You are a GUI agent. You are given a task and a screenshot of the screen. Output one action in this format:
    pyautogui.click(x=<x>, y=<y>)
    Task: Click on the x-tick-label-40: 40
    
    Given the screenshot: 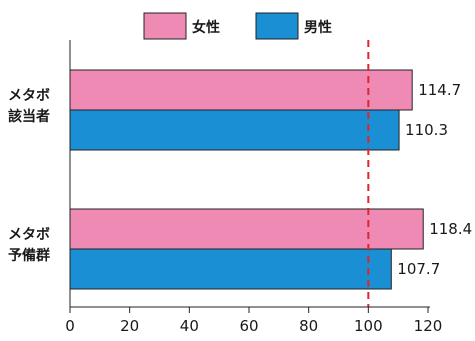 What is the action you would take?
    pyautogui.click(x=189, y=326)
    